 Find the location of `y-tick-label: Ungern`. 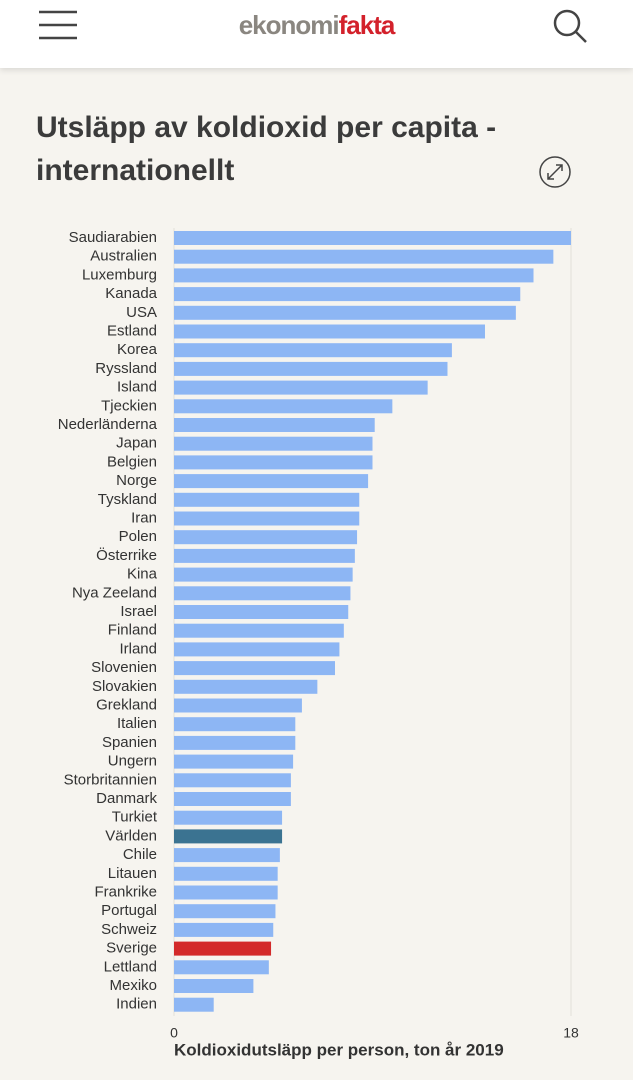

y-tick-label: Ungern is located at coordinates (132, 761).